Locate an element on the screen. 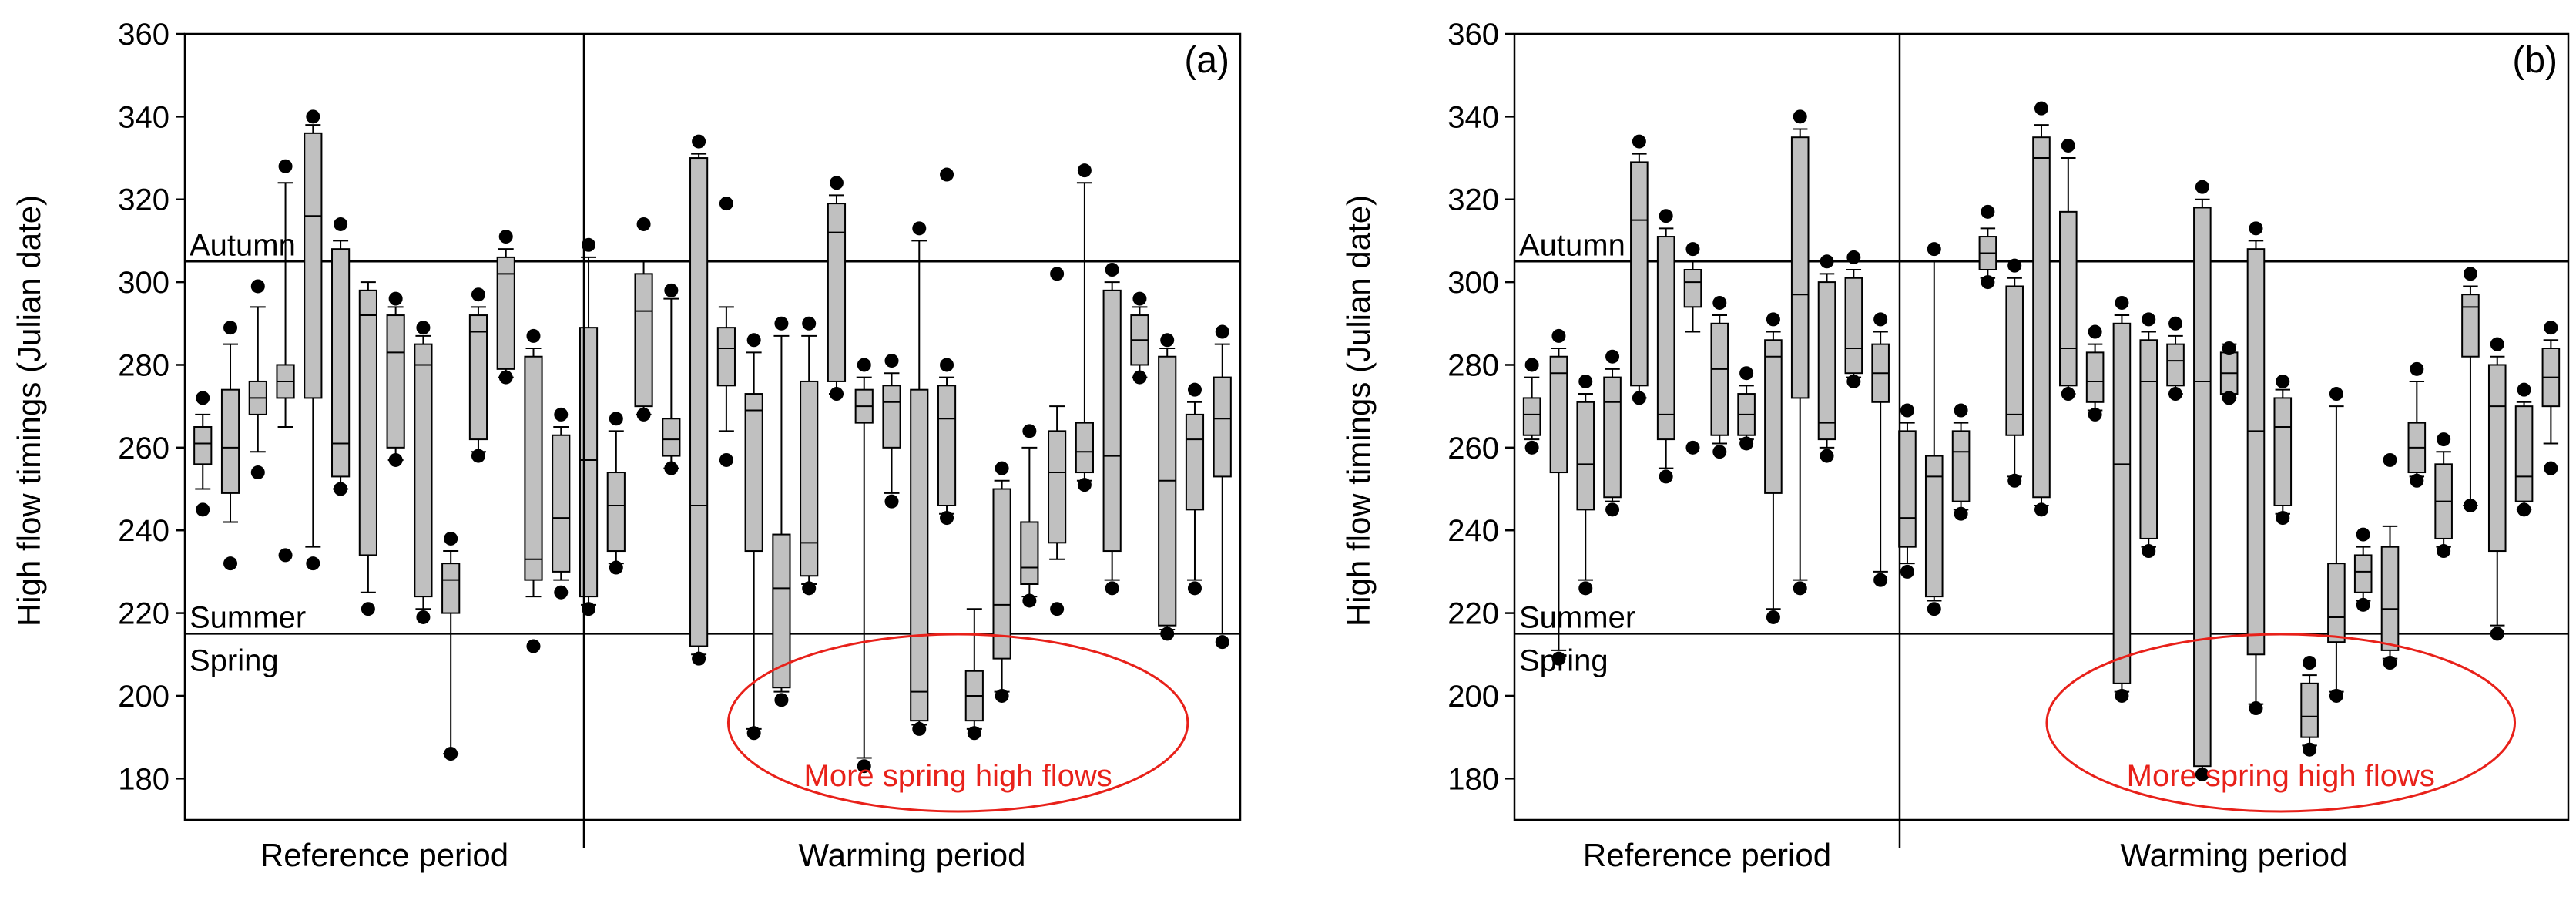 Image resolution: width=2576 pixels, height=897 pixels. y-tick-label: 300 is located at coordinates (143, 283).